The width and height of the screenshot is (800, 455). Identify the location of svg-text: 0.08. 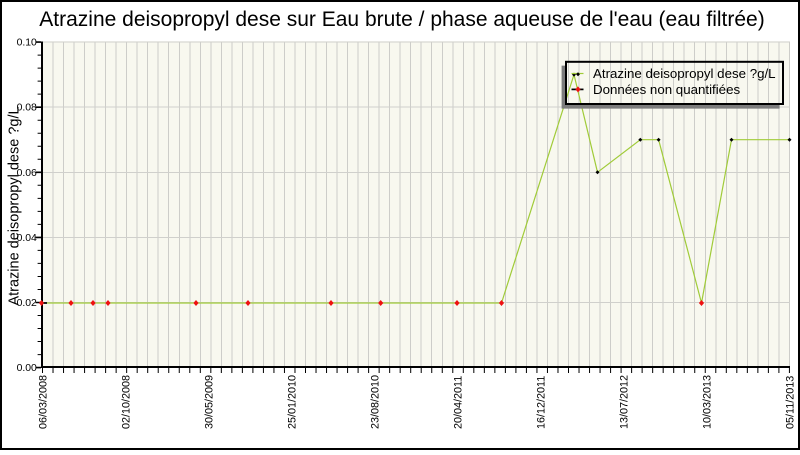
(27, 108).